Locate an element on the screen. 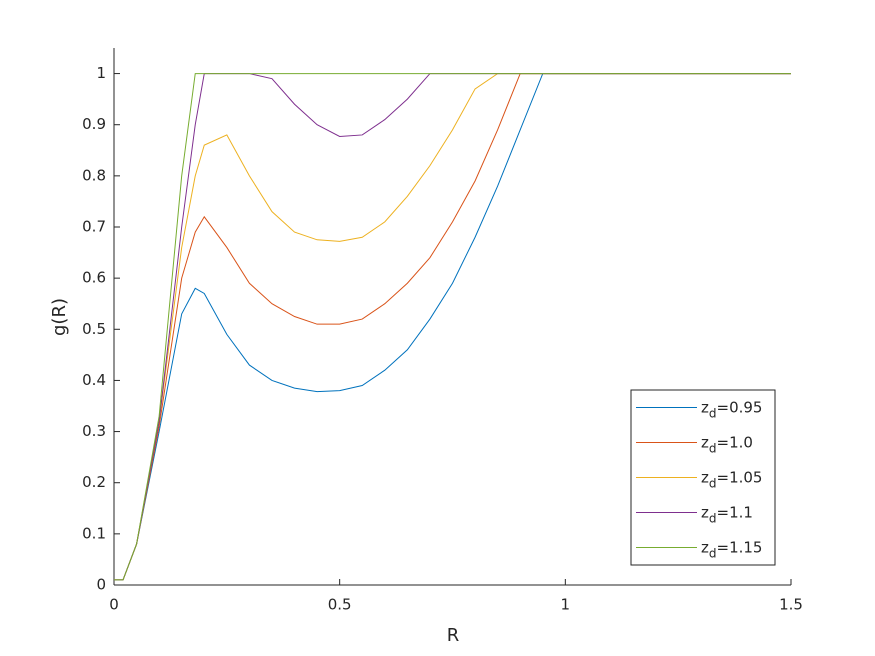  y-tick-label: 0.5 is located at coordinates (94, 329).